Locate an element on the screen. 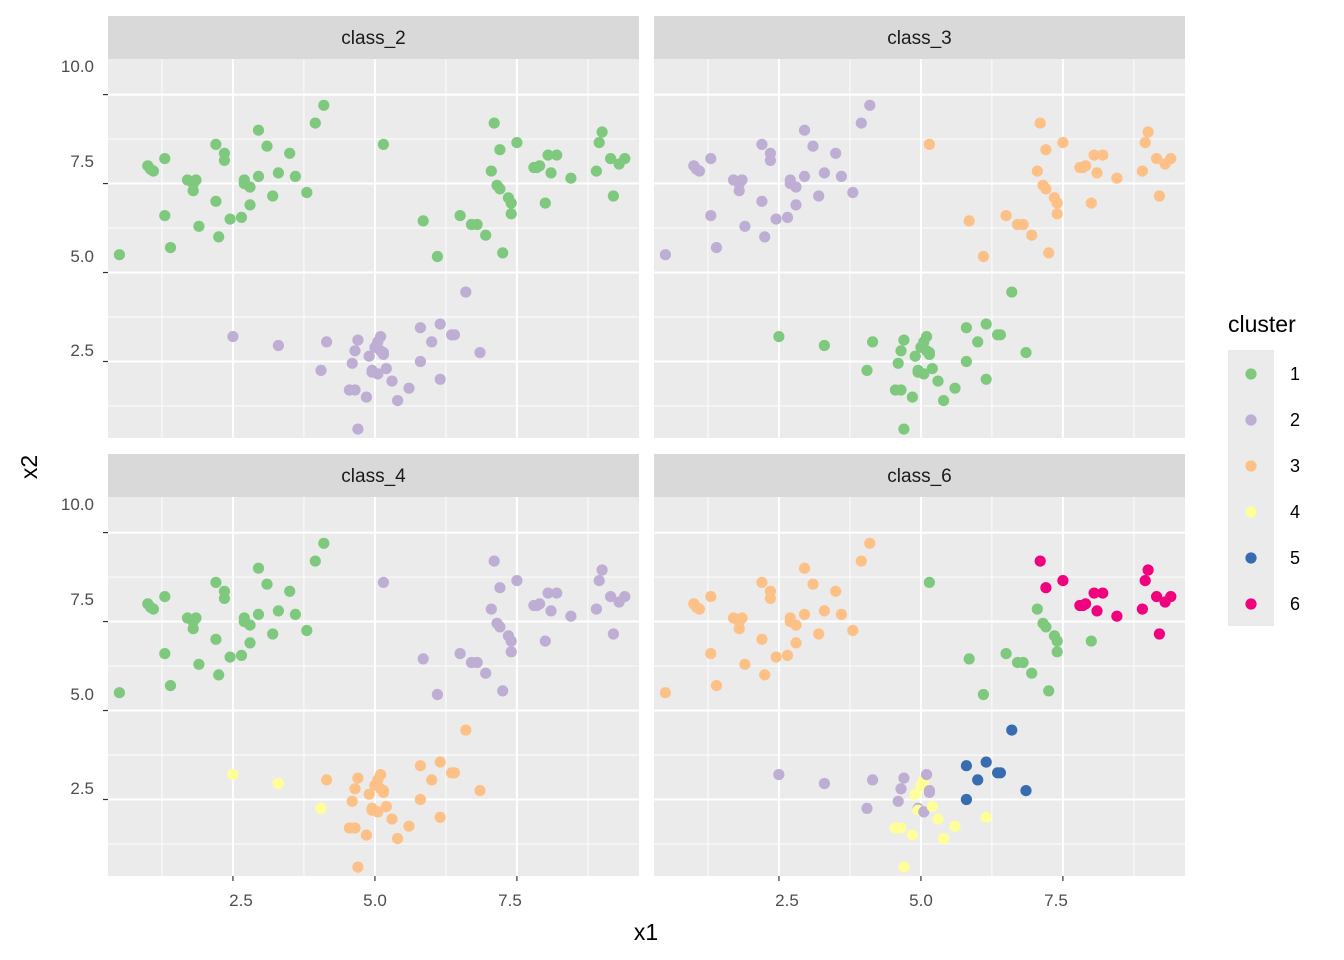  y-tick-label-top-2-5: 2.5 is located at coordinates (82, 350).